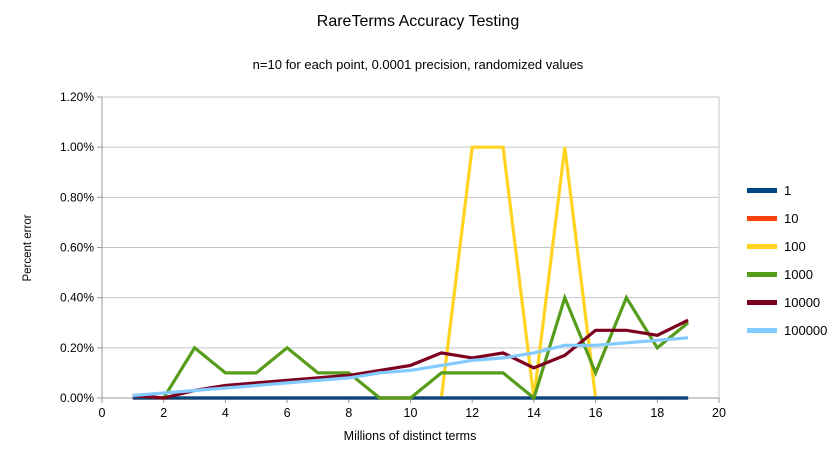 The width and height of the screenshot is (836, 470). Describe the element at coordinates (77, 298) in the screenshot. I see `y-tick-label: 0.40%` at that location.